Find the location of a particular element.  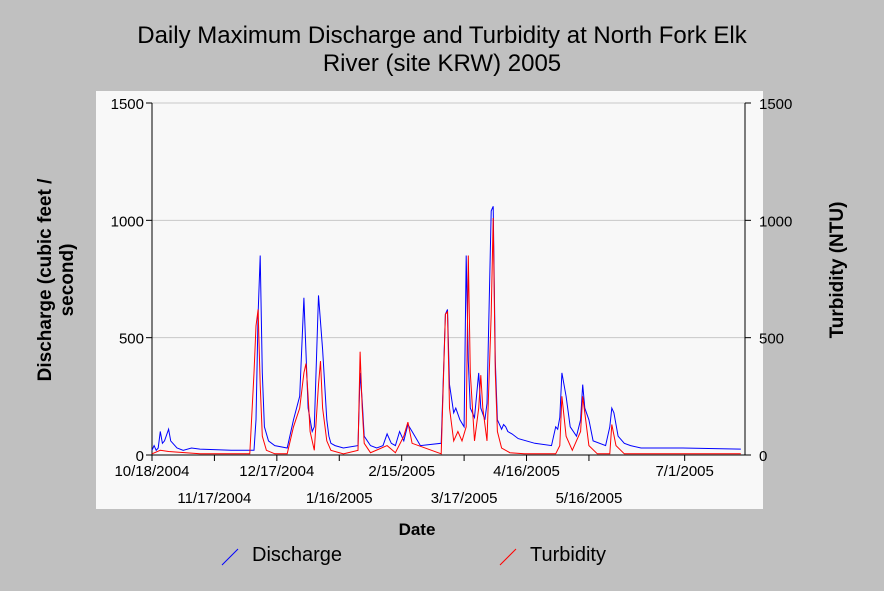

x-tick-label-upper: 2/15/2005 is located at coordinates (401, 471).